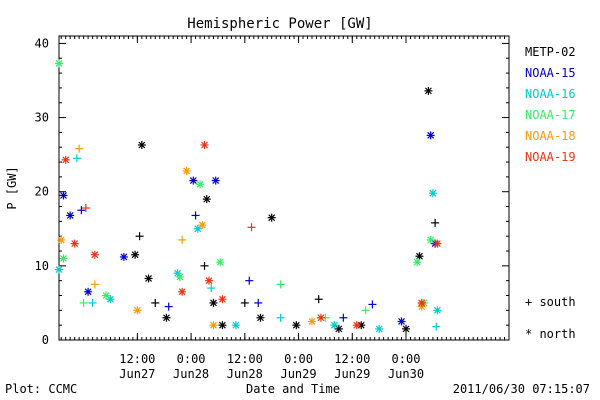 Image resolution: width=600 pixels, height=400 pixels. What do you see at coordinates (550, 94) in the screenshot?
I see `legend-item: NOAA-16` at bounding box center [550, 94].